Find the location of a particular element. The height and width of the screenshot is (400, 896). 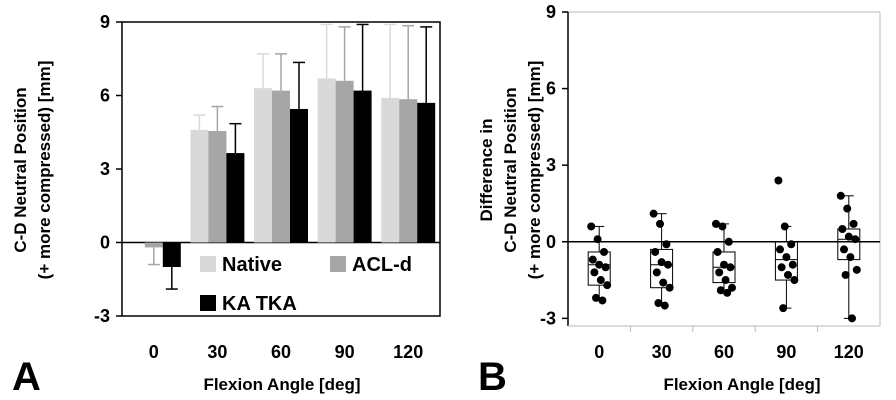

panel-a-legend-label: KA TKA is located at coordinates (259, 304).